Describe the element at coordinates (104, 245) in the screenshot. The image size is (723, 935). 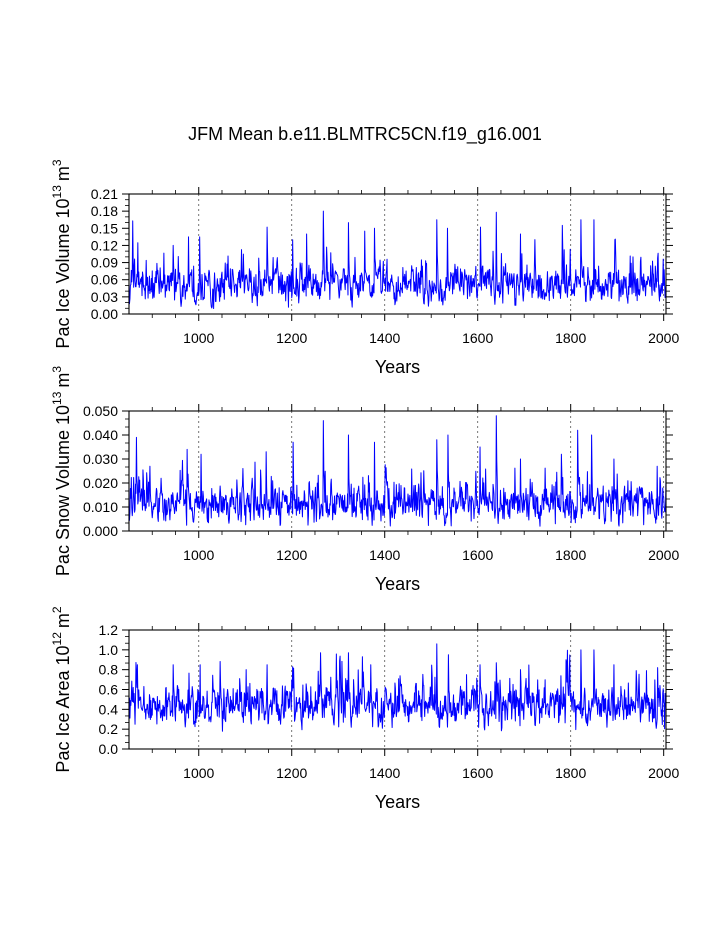
I see `y-tick-label: 0.12` at that location.